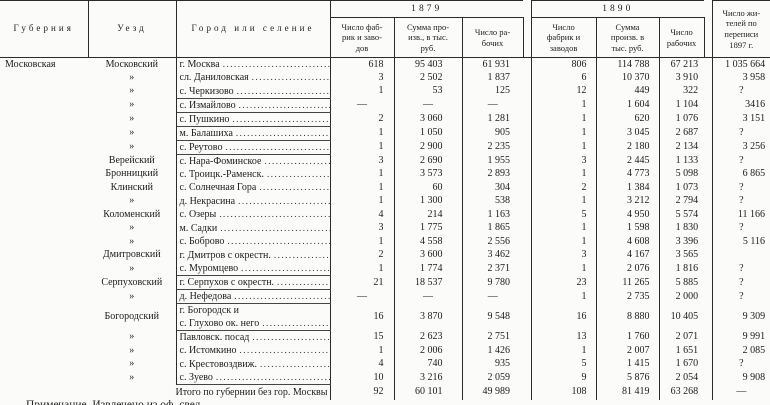 This screenshot has width=770, height=405. Describe the element at coordinates (754, 174) in the screenshot. I see `cell-population: 6 865` at that location.